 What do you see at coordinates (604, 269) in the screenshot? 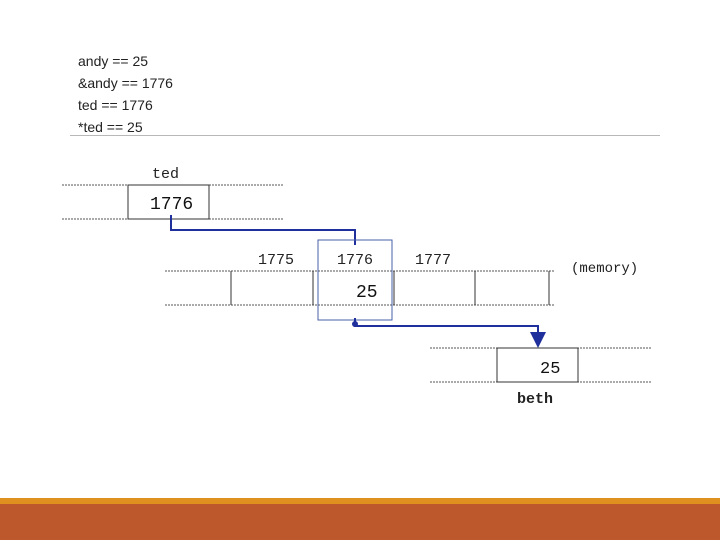
I see `memory-label: (memory)` at bounding box center [604, 269].